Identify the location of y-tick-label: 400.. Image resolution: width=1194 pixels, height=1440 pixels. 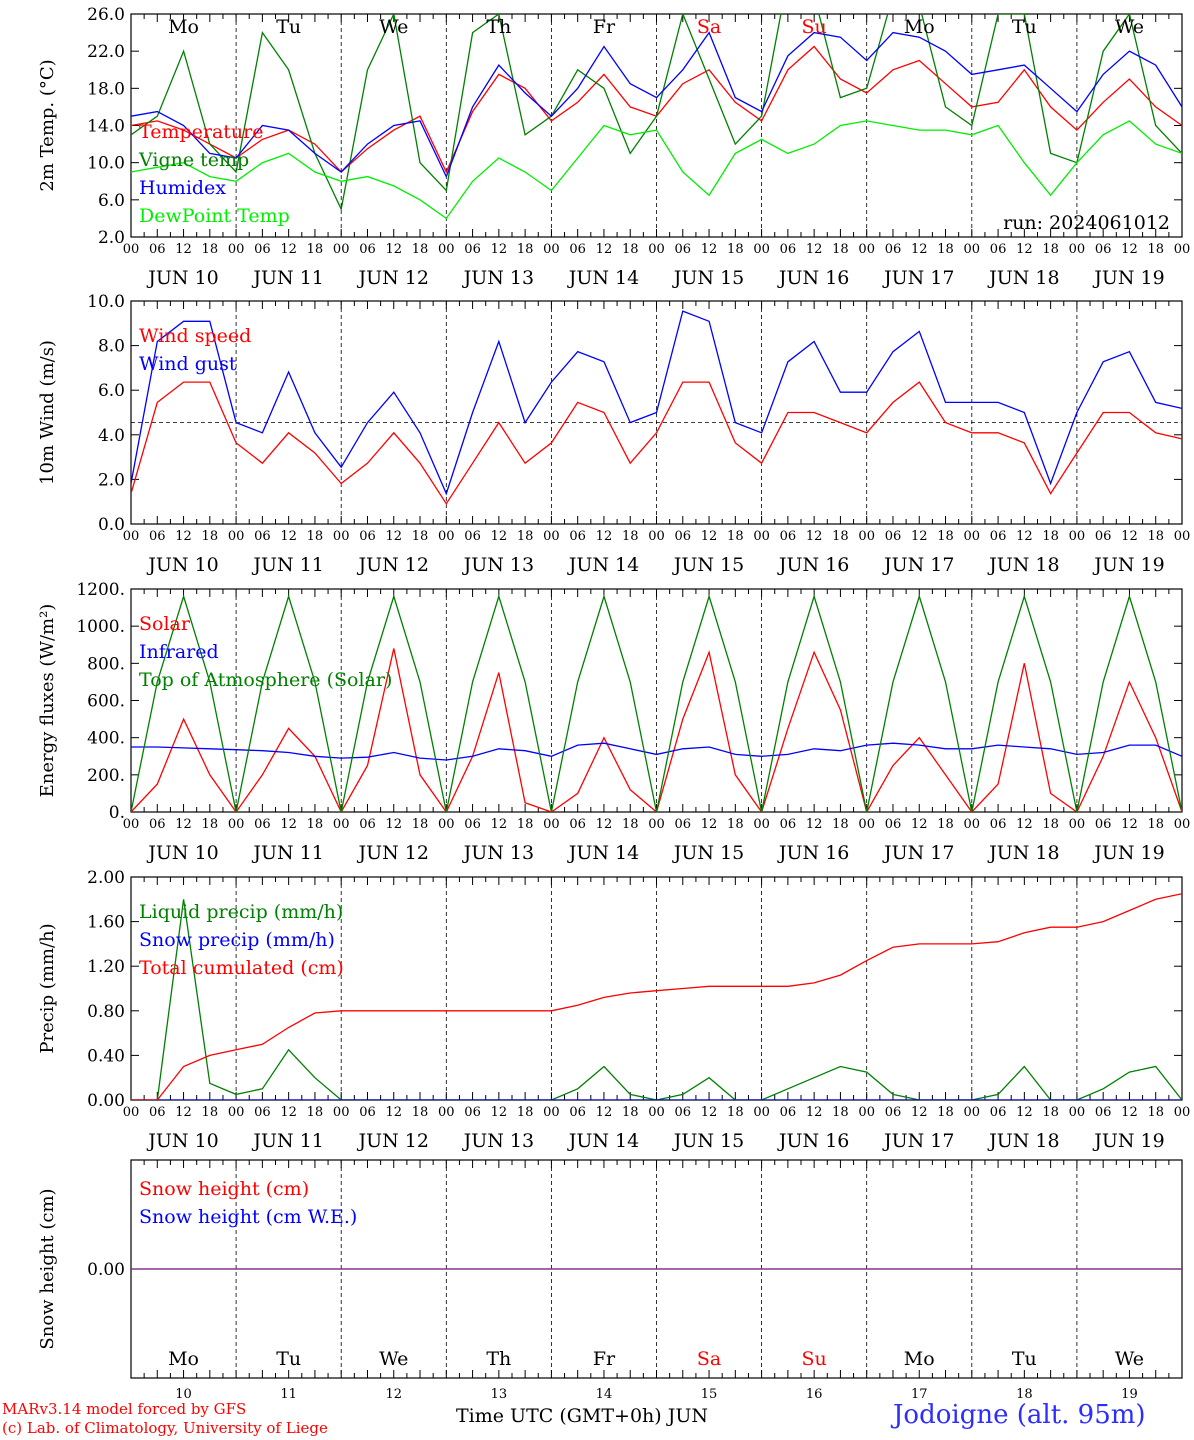
(106, 739).